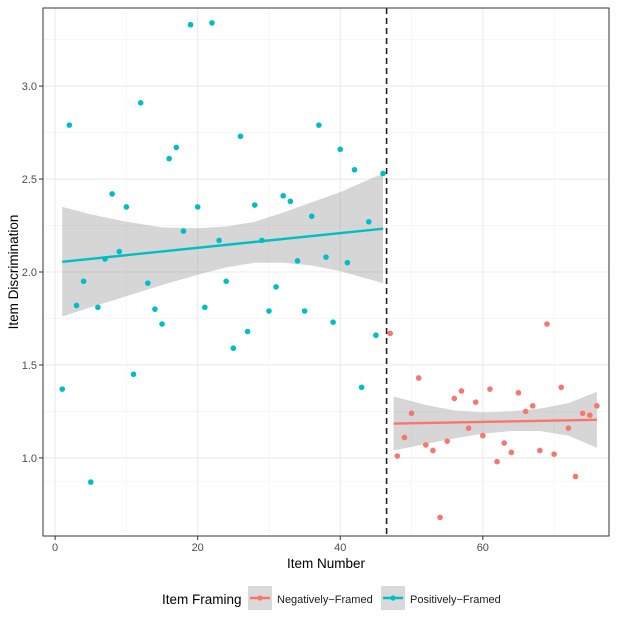  Describe the element at coordinates (29, 459) in the screenshot. I see `y-tick-label: 1.0` at that location.